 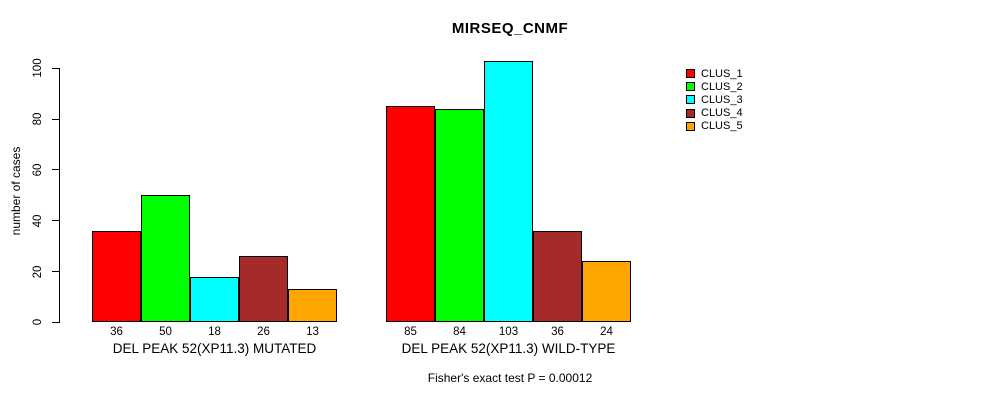 What do you see at coordinates (38, 170) in the screenshot?
I see `y-tick-label: 60` at bounding box center [38, 170].